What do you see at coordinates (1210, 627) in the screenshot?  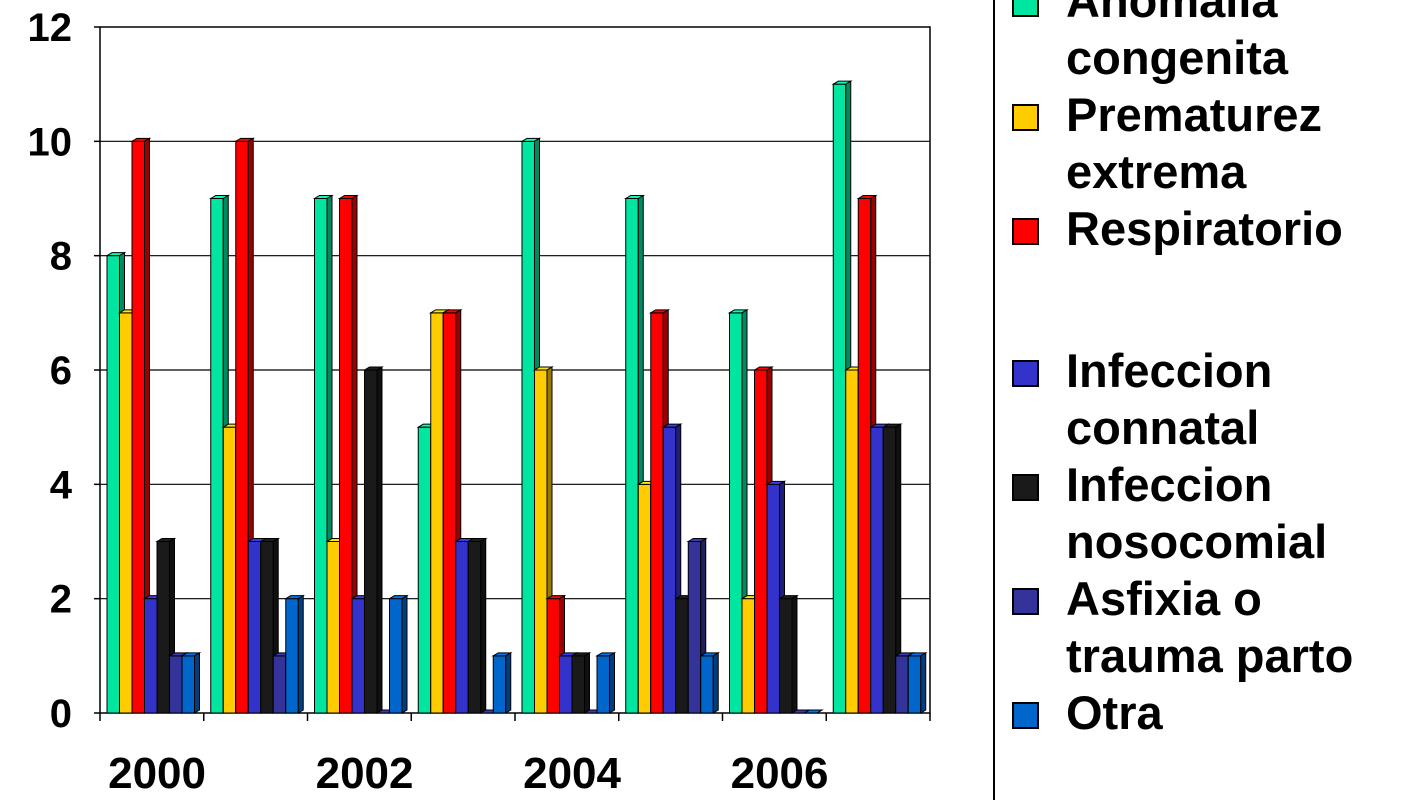 I see `legend-label: Asfixia o trauma parto` at bounding box center [1210, 627].